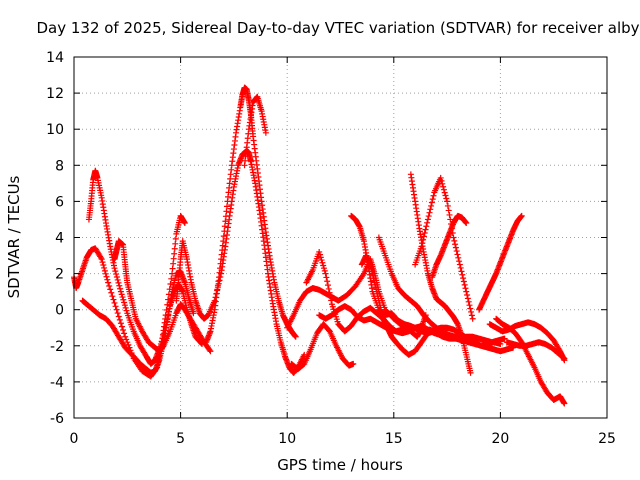  Describe the element at coordinates (59, 202) in the screenshot. I see `y-tick-label: 6` at that location.